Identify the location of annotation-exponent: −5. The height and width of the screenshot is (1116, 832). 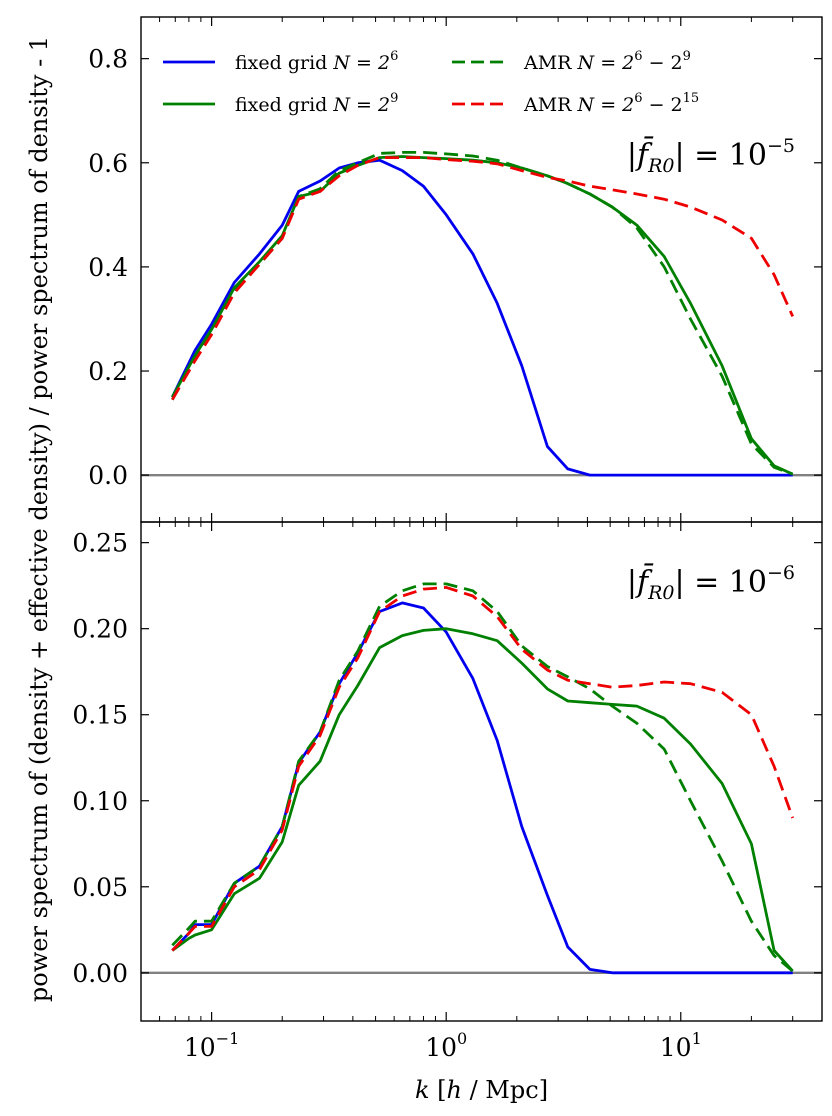
(781, 146).